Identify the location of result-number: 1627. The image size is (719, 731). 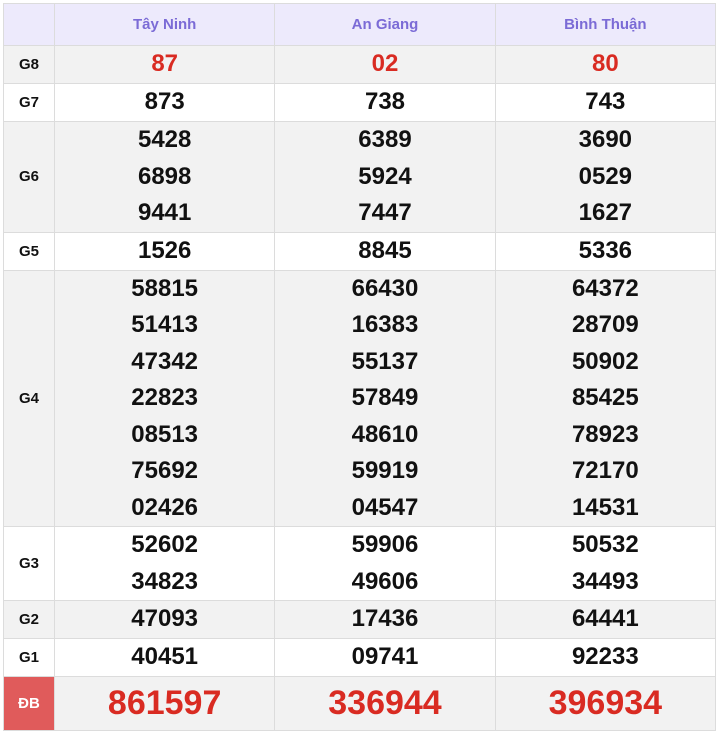
(605, 212).